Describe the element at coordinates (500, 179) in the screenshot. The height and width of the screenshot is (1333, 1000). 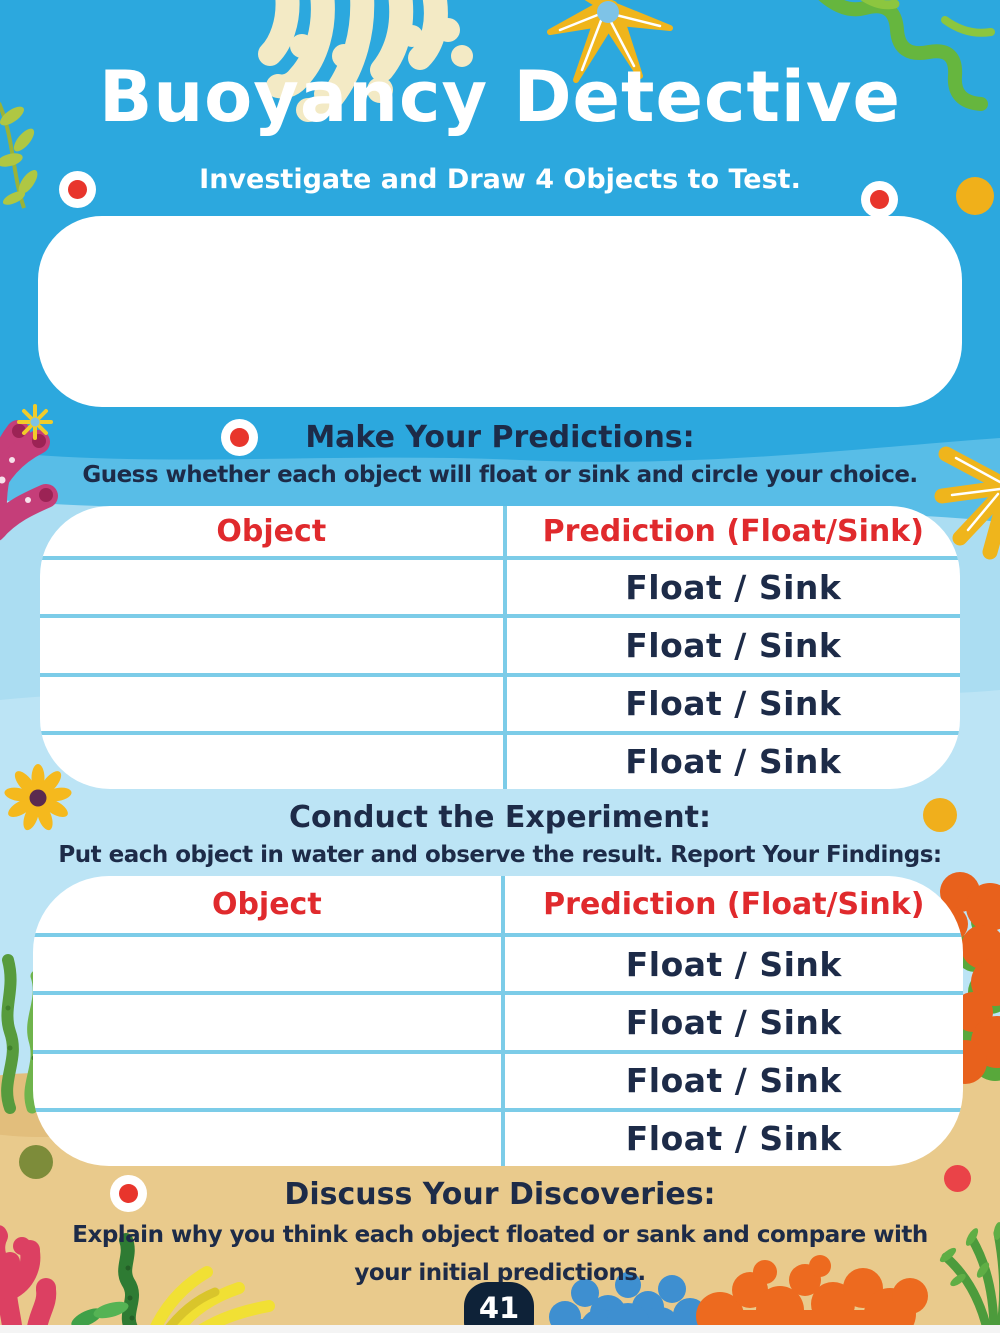
I see `page-subtitle: Investigate and Draw 4 Objects to Test.` at that location.